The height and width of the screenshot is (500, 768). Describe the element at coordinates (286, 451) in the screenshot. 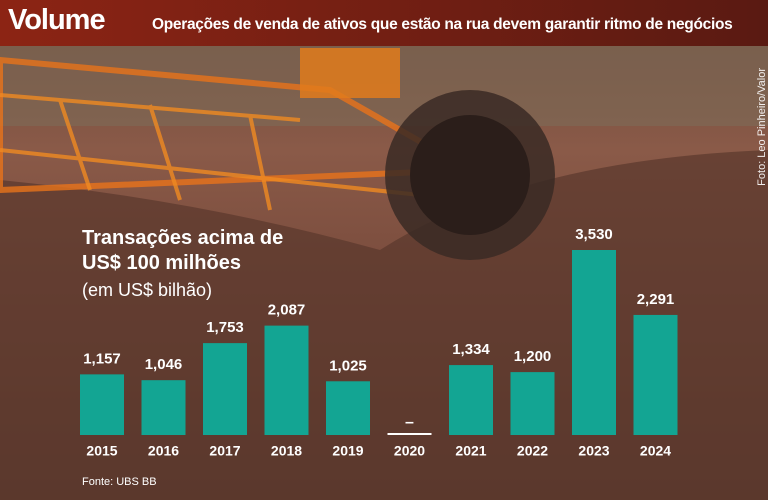

I see `x-tick-label: 2018` at that location.